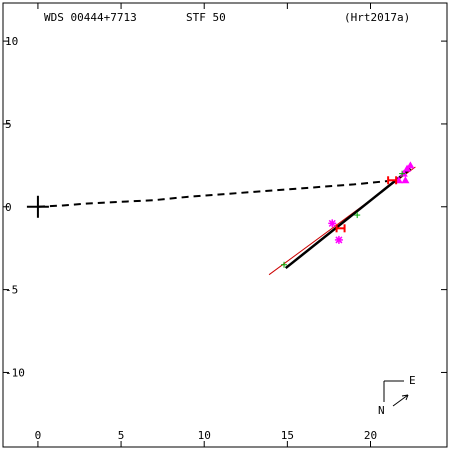 The width and height of the screenshot is (450, 450). Describe the element at coordinates (90, 17) in the screenshot. I see `wds-label: WDS 00444+7713` at that location.